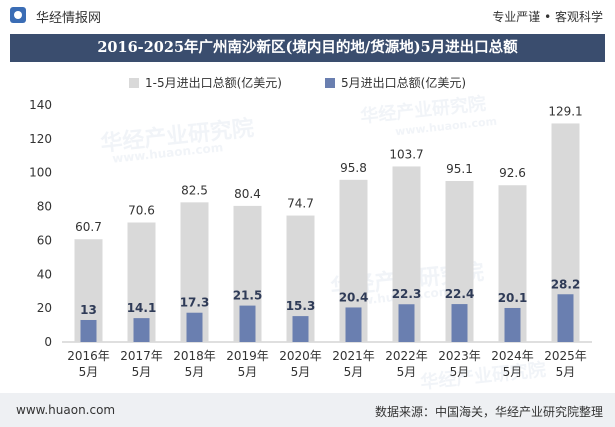 Image resolution: width=615 pixels, height=427 pixels. I want to click on x-tick-label: 2024年 5月, so click(512, 364).